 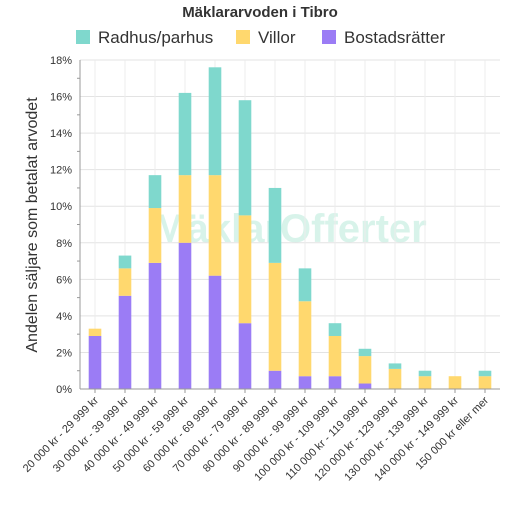 What do you see at coordinates (394, 37) in the screenshot?
I see `legend-label-bostadsr-tter: Bostadsrätter` at bounding box center [394, 37].